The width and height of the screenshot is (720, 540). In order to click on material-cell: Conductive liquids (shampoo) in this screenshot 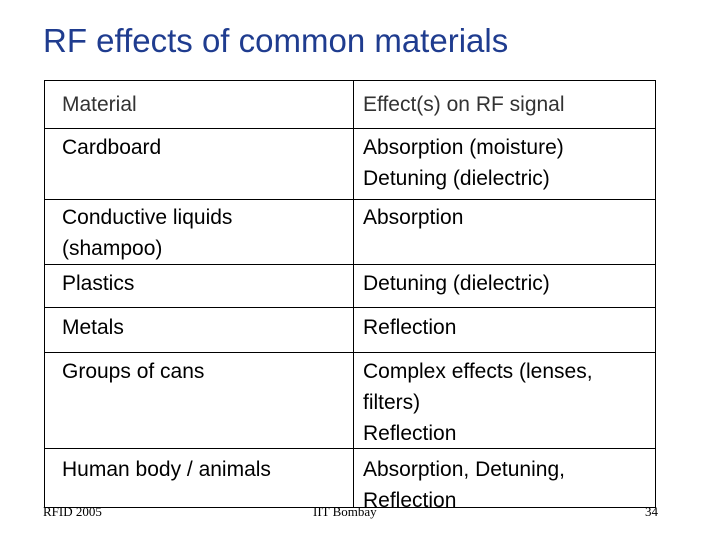, I will do `click(147, 233)`.